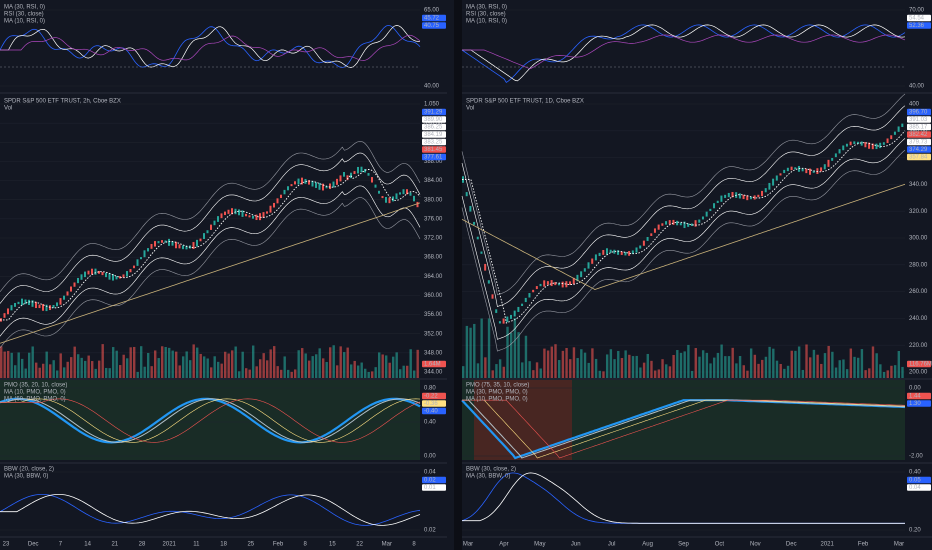 This screenshot has width=932, height=550. What do you see at coordinates (8, 109) in the screenshot?
I see `legend-entry: Vol` at bounding box center [8, 109].